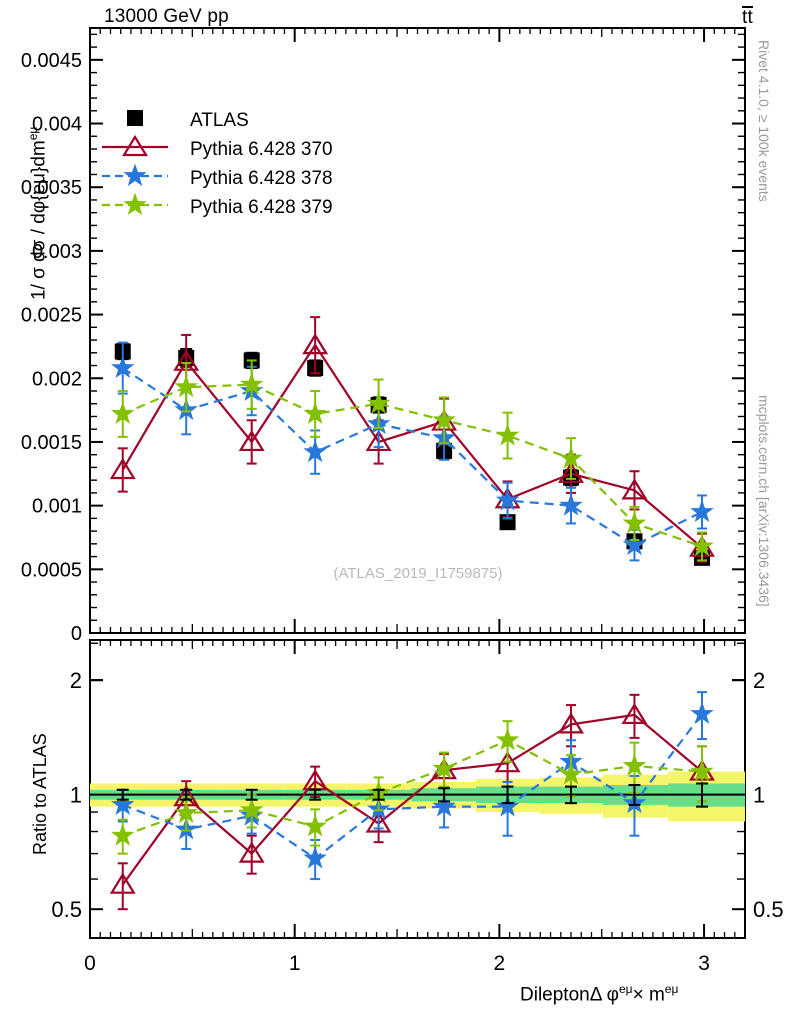  Describe the element at coordinates (638, 995) in the screenshot. I see `xaxis-title-times: ×` at that location.